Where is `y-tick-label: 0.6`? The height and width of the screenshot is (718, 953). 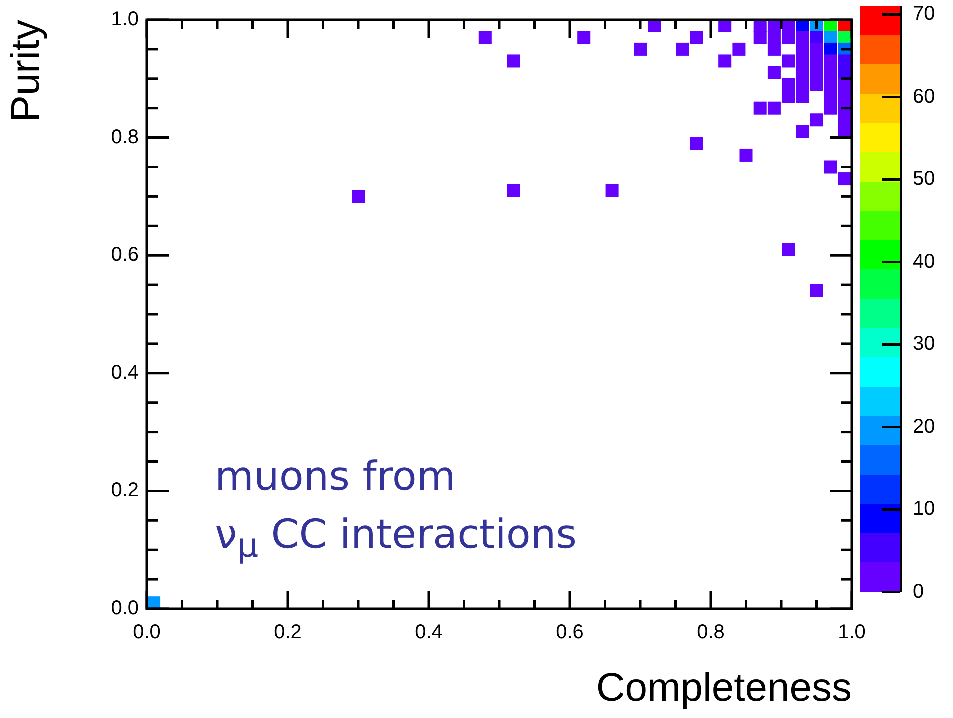 y-tick-label: 0.6 is located at coordinates (125, 255).